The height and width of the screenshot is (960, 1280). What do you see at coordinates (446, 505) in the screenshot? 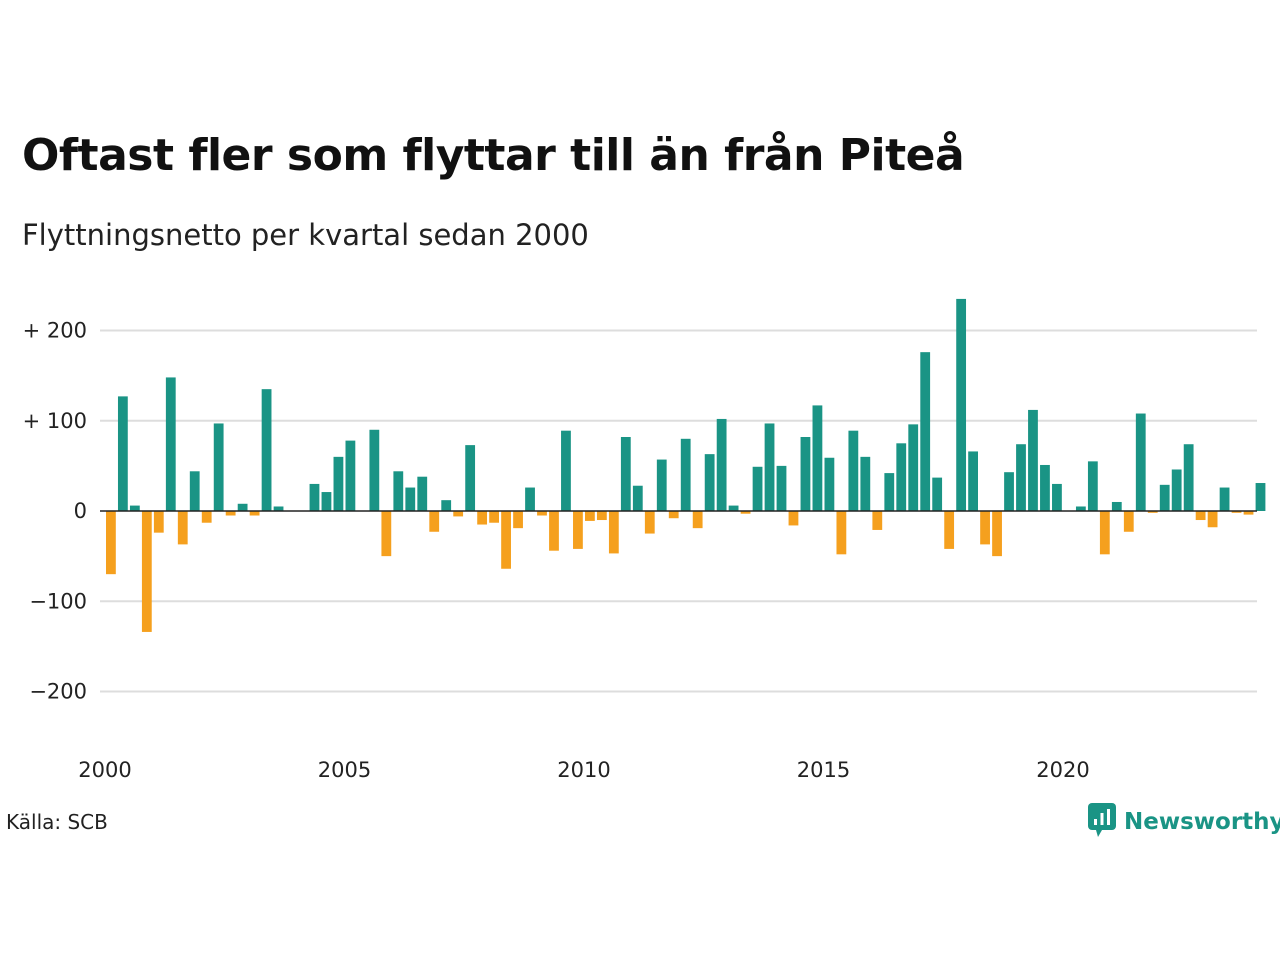
I see `bar-2007K1` at bounding box center [446, 505].